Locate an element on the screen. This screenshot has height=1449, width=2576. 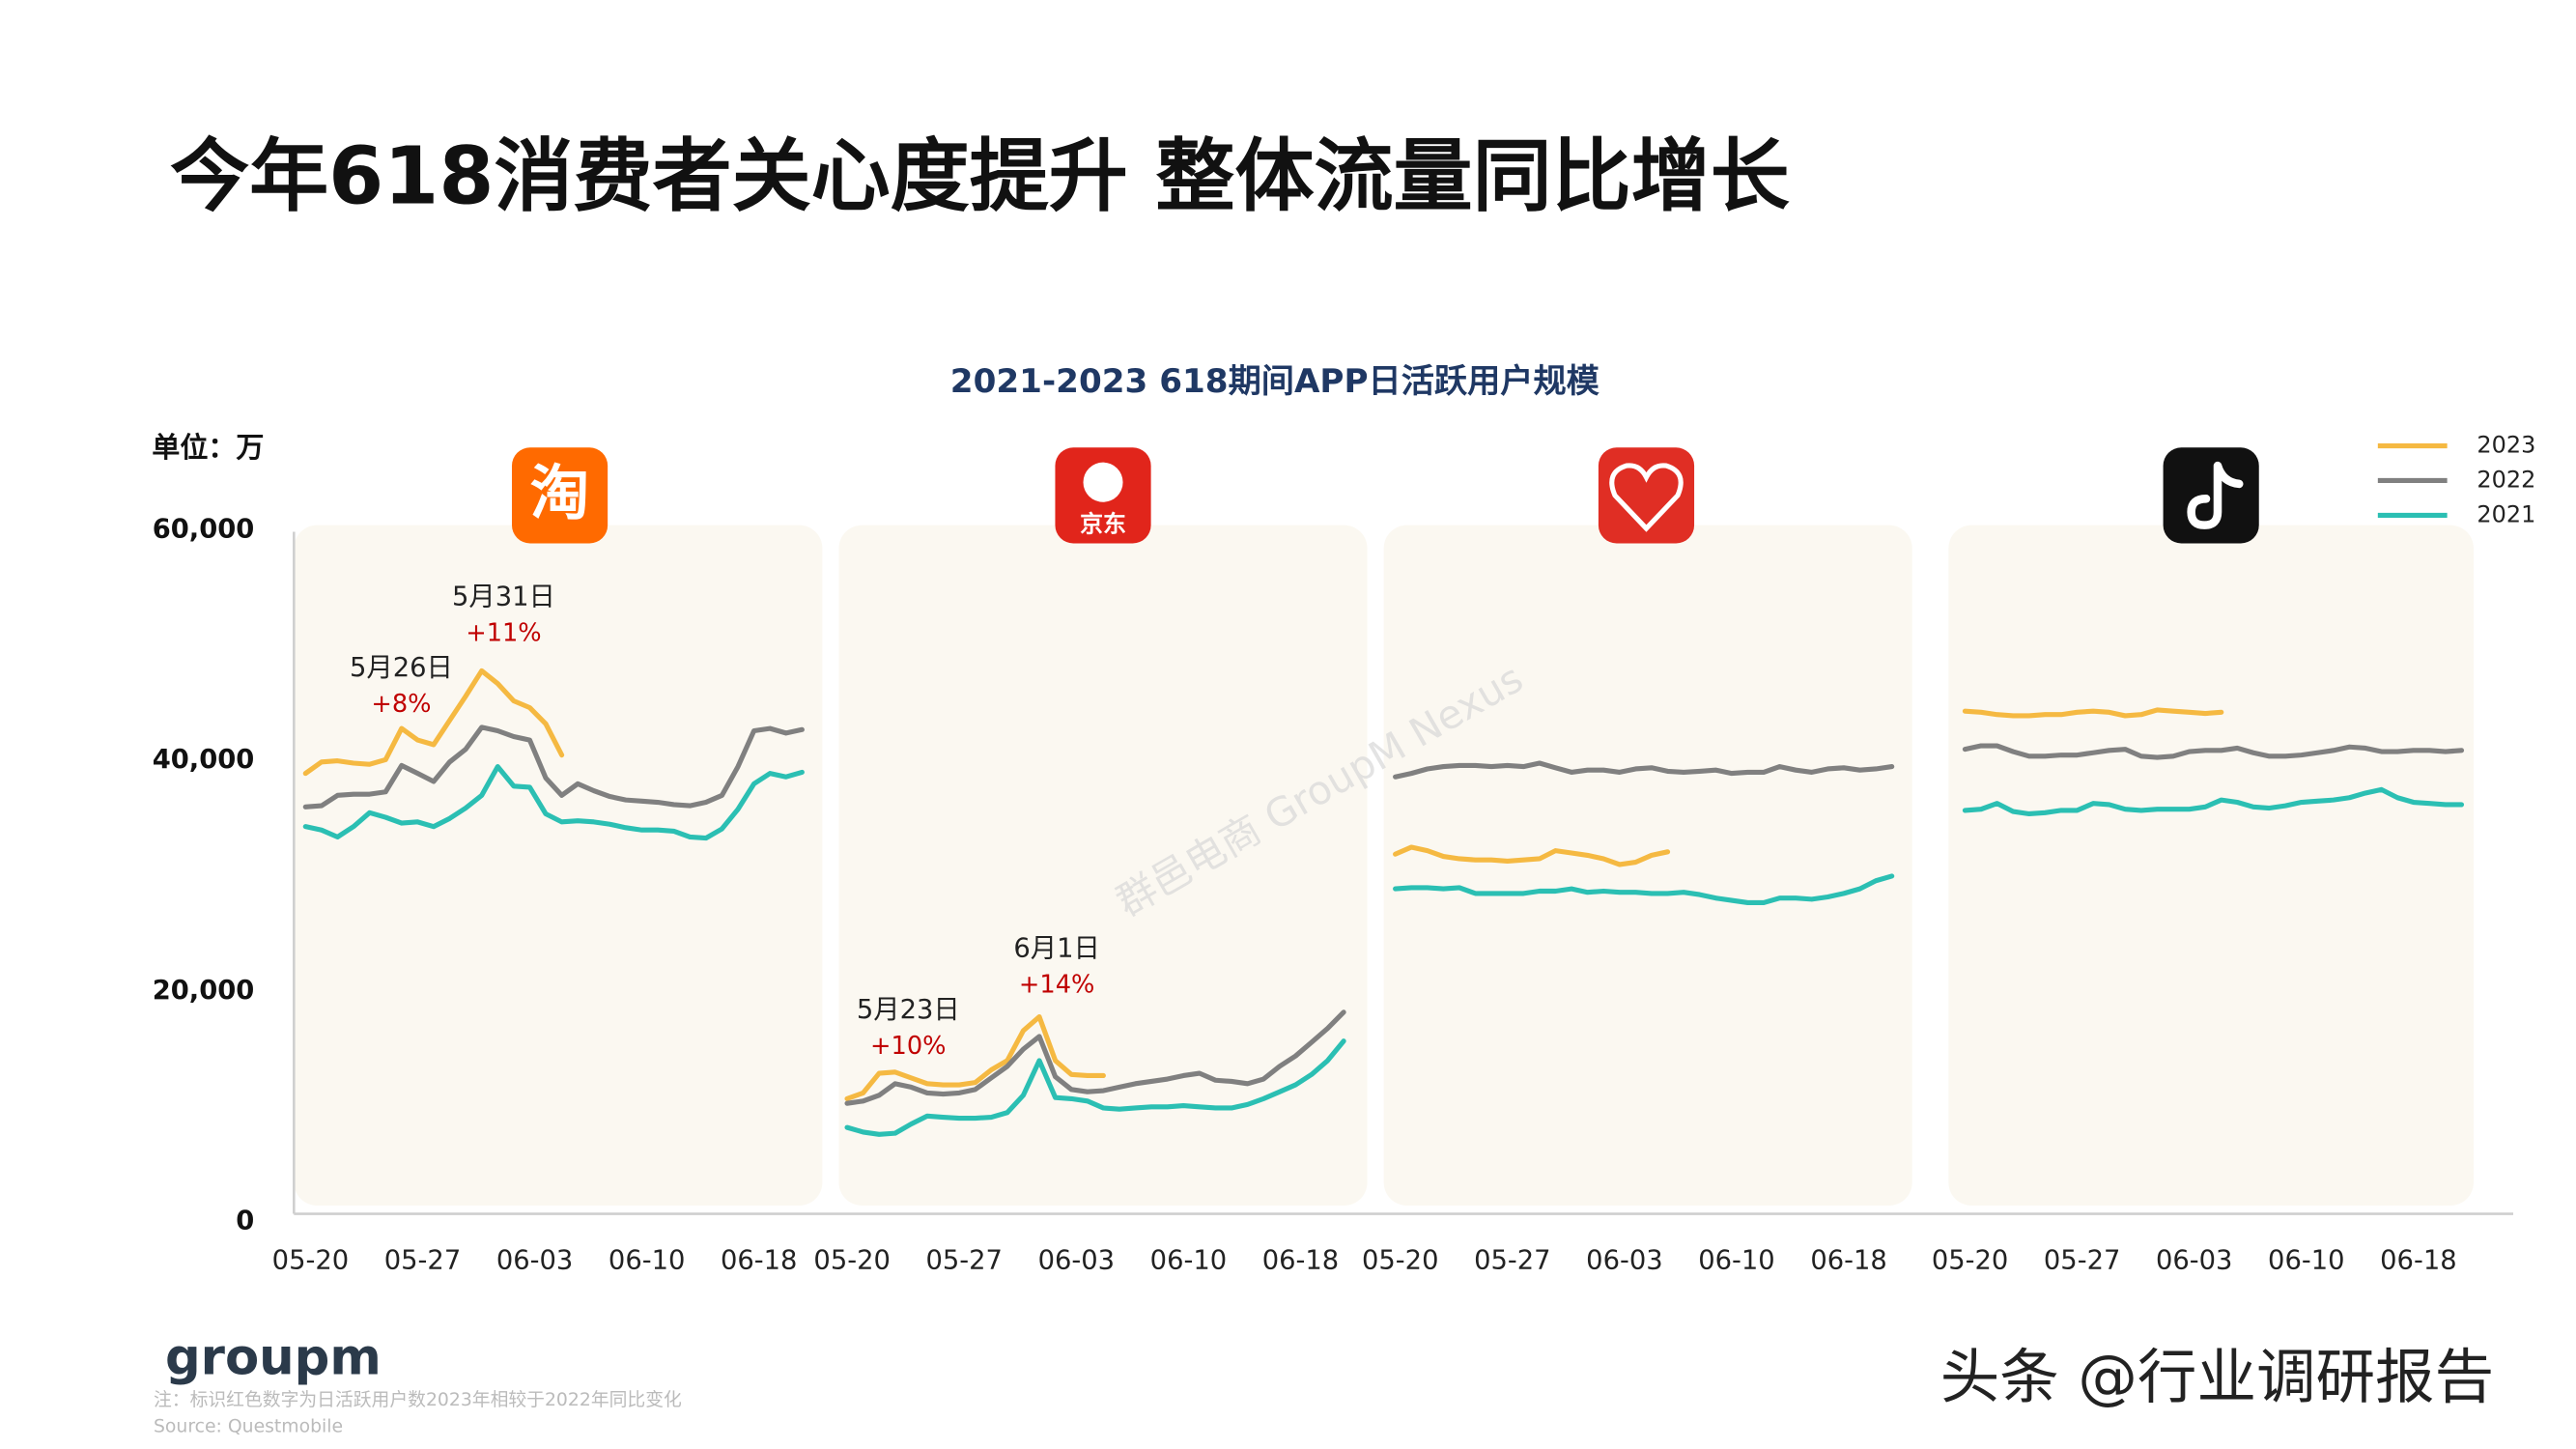
legend-label: 2021 is located at coordinates (2506, 513).